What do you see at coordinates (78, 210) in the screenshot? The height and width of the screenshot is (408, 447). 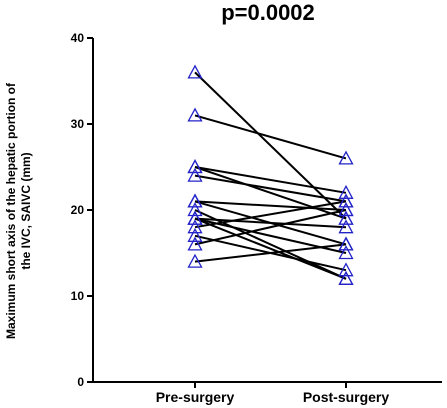 I see `y-tick-label: 20` at bounding box center [78, 210].